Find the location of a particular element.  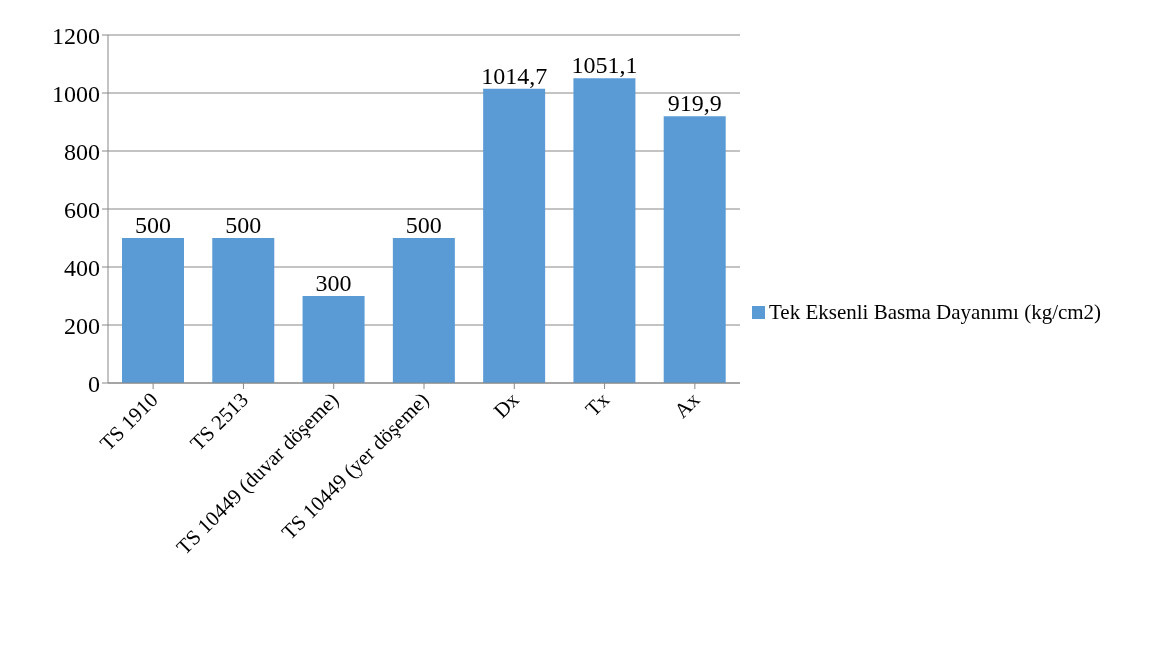

y-tick-label: 800 is located at coordinates (82, 151).